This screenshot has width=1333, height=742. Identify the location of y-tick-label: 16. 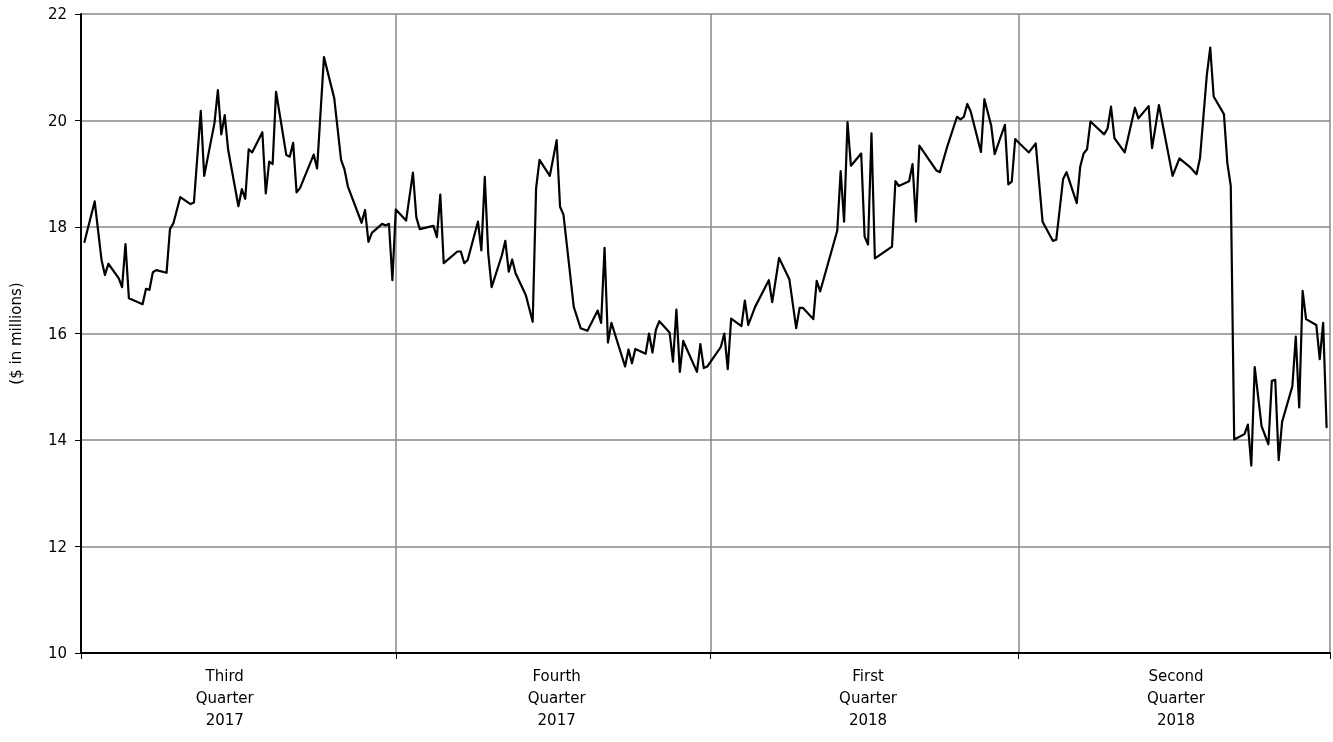
(57, 333).